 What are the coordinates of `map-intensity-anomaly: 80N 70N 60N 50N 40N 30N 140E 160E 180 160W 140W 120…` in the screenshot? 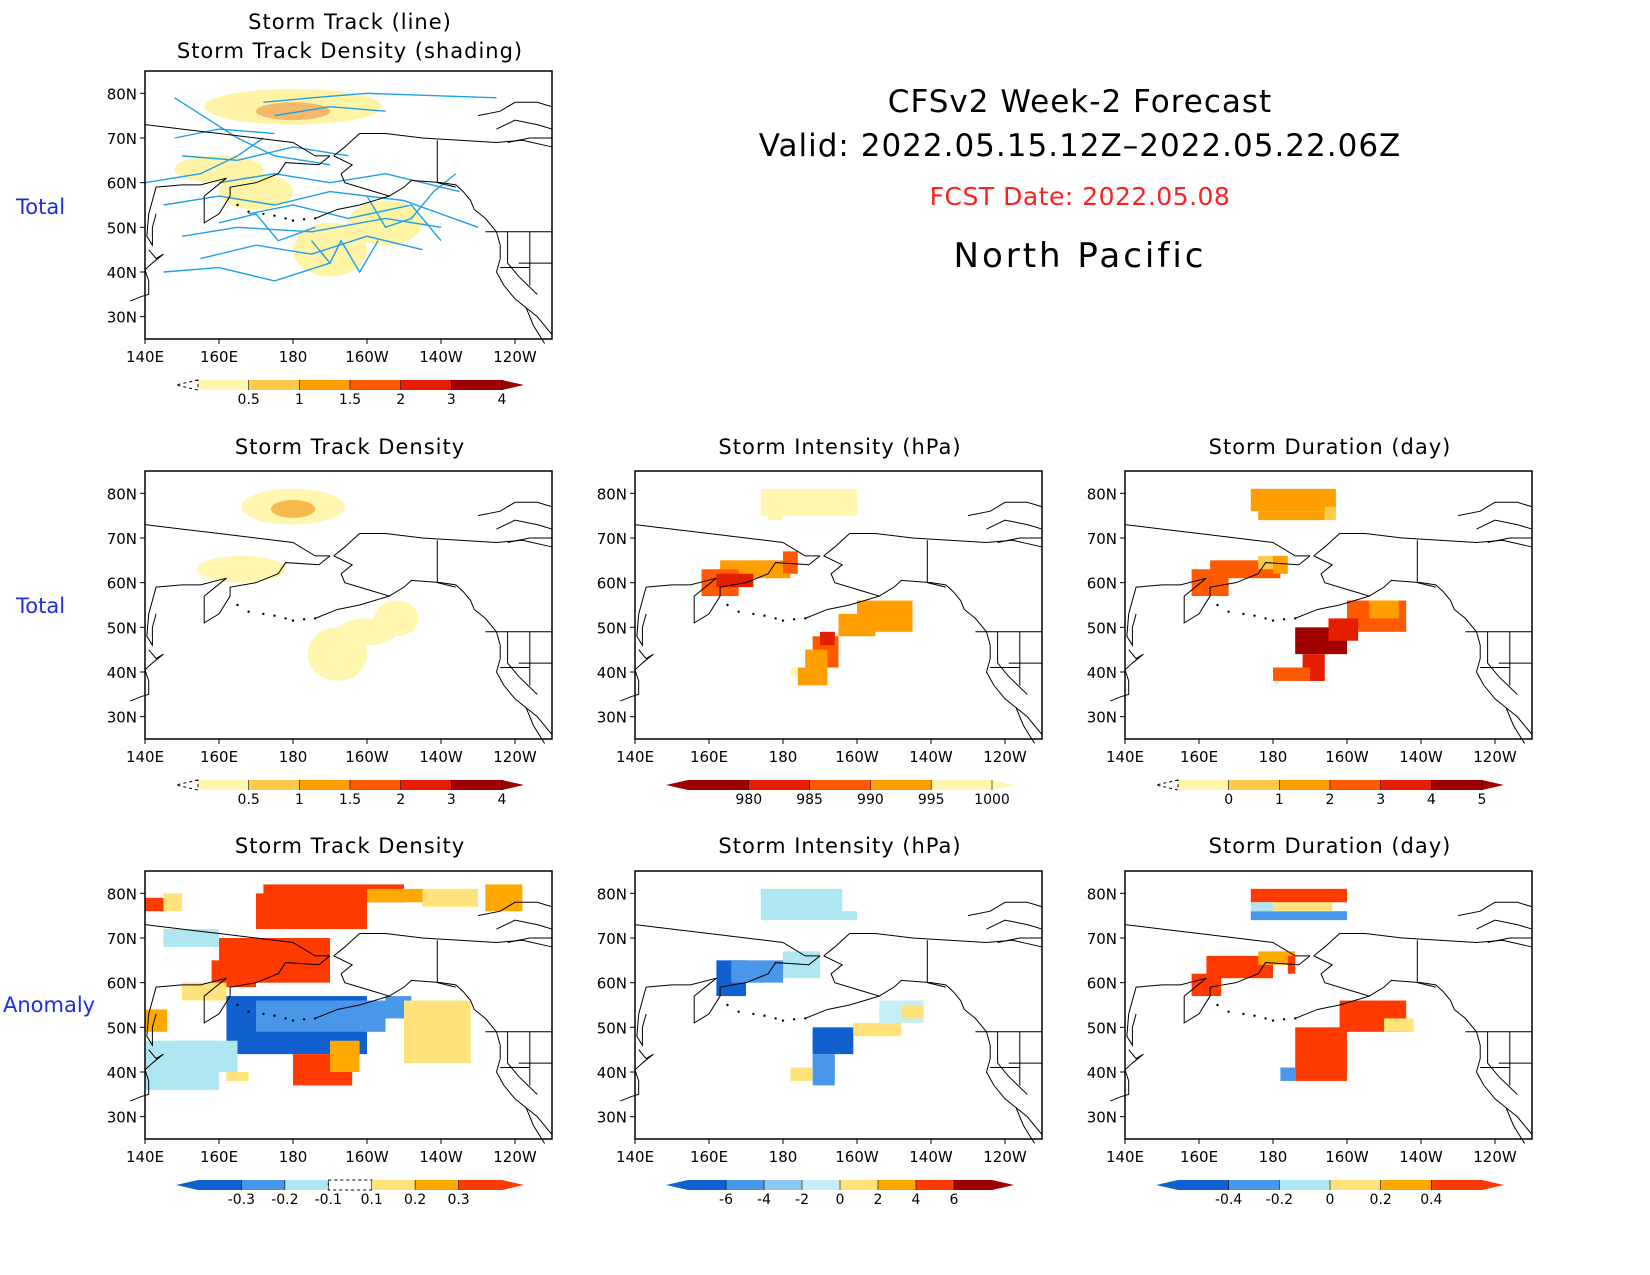 It's located at (820, 1018).